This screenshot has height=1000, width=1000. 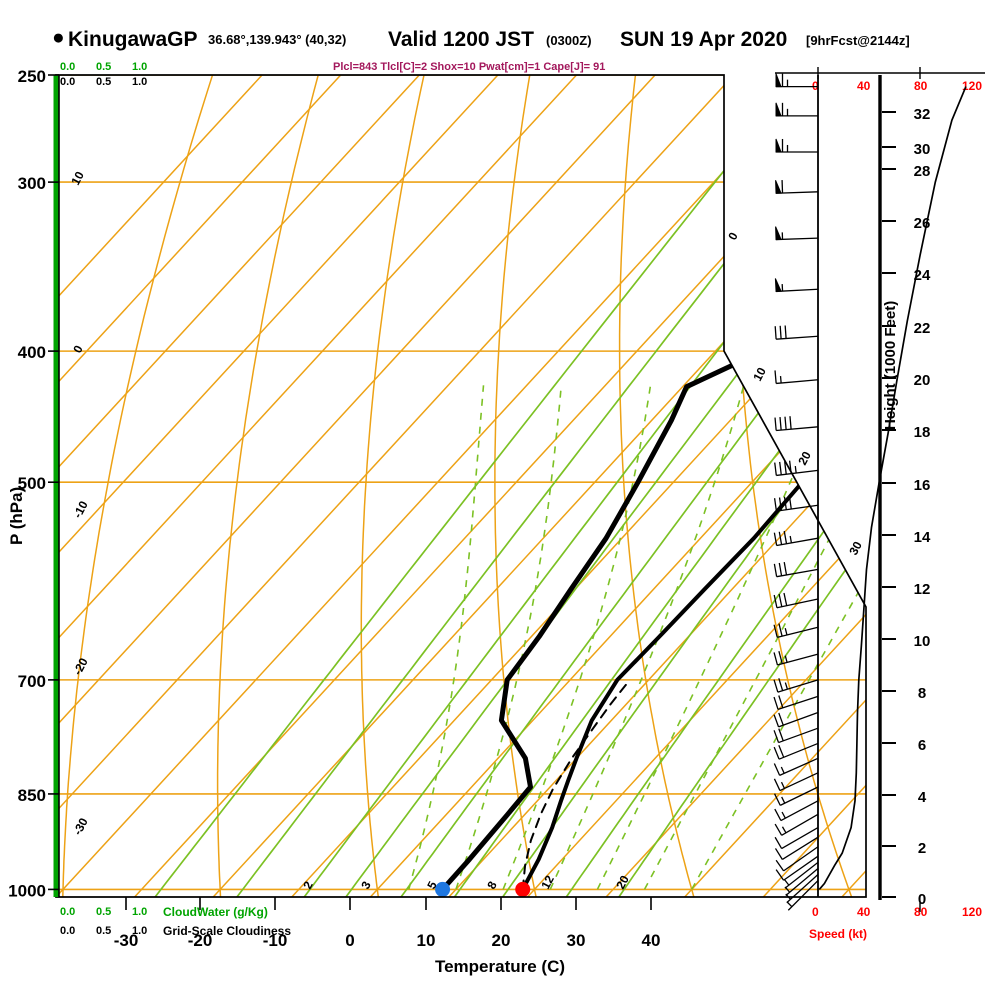 What do you see at coordinates (80, 826) in the screenshot?
I see `isotherm-label-4: -30` at bounding box center [80, 826].